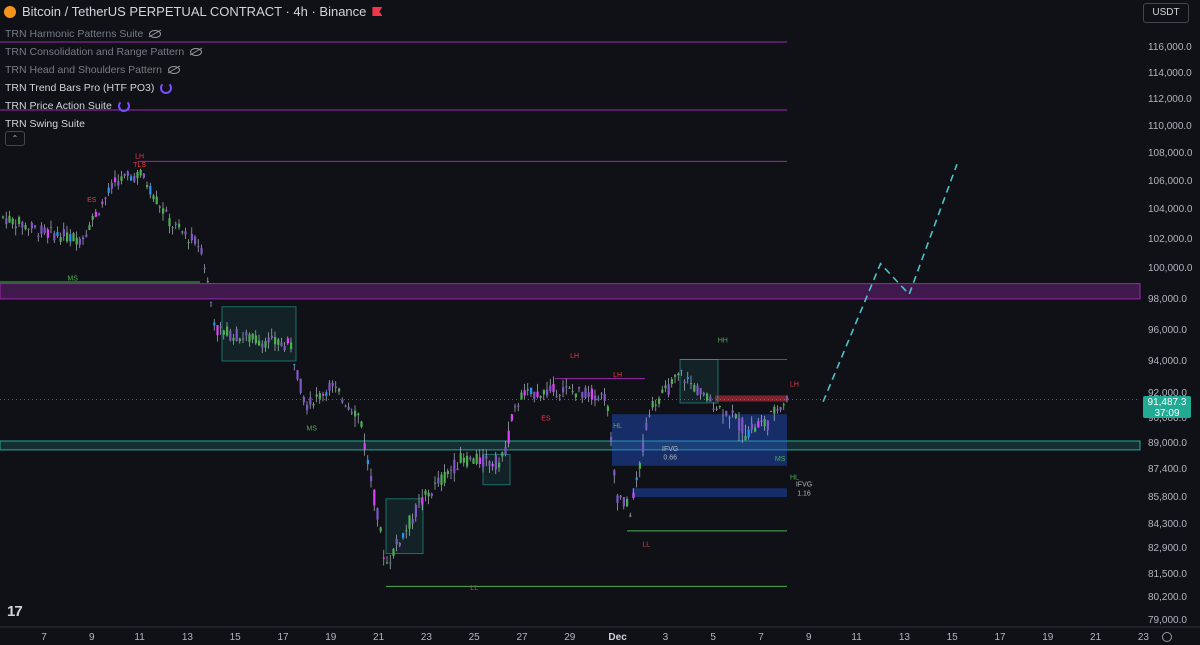 Image resolution: width=1200 pixels, height=645 pixels. What do you see at coordinates (1167, 574) in the screenshot?
I see `price-tick-label: 81,500.0` at bounding box center [1167, 574].